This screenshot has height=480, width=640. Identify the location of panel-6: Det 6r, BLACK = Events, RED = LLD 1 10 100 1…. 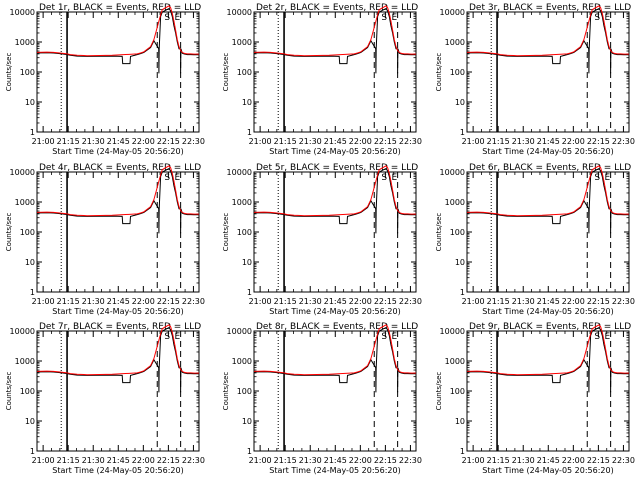
(535, 239).